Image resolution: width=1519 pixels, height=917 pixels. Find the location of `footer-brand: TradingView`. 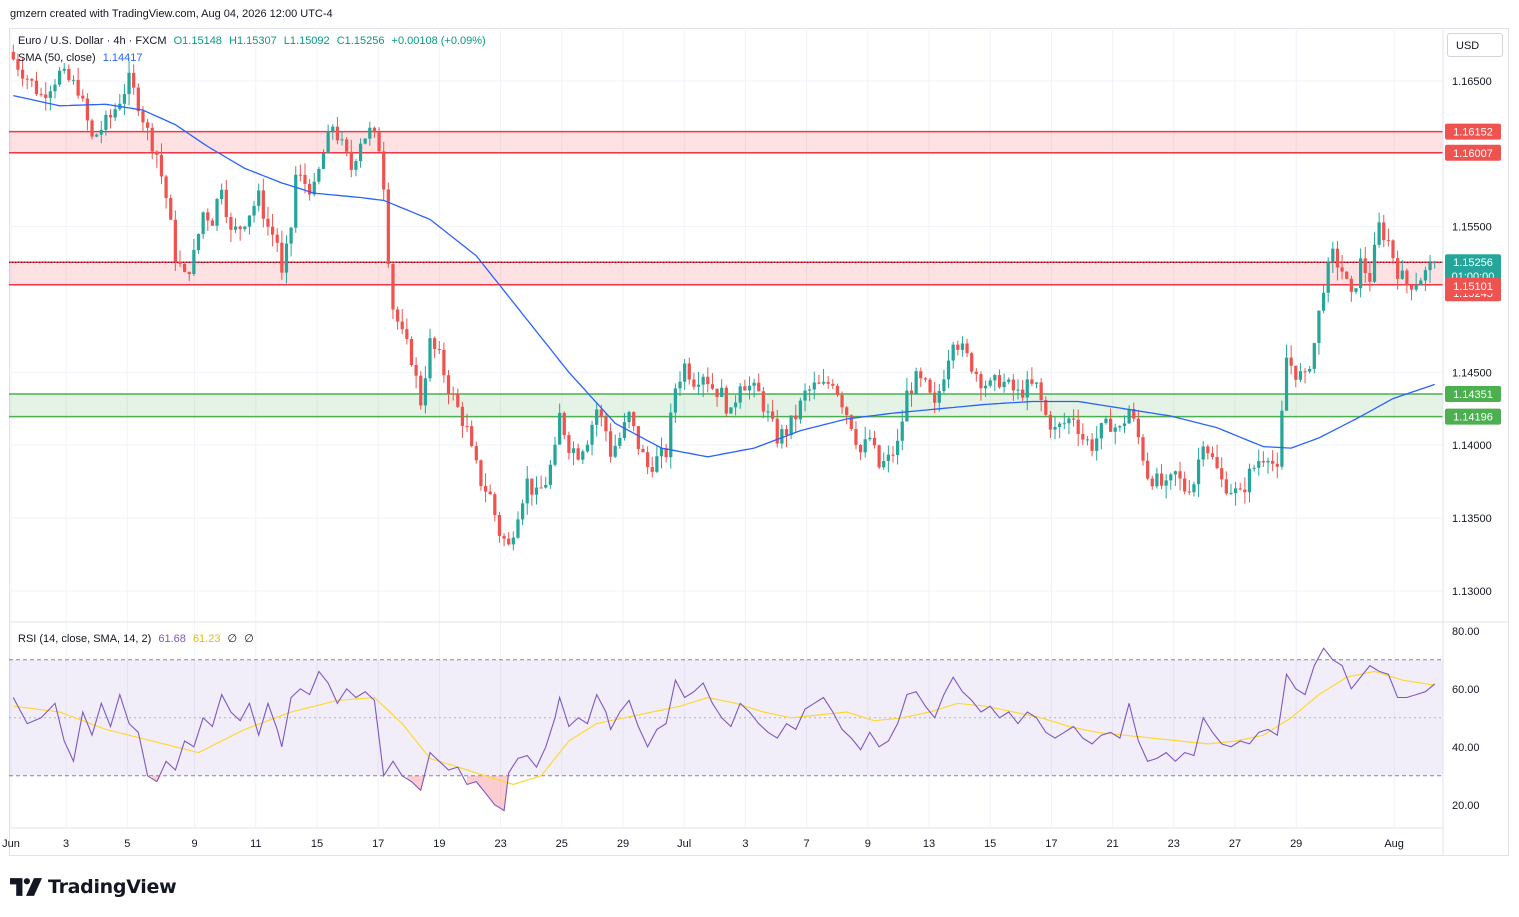

footer-brand: TradingView is located at coordinates (93, 887).